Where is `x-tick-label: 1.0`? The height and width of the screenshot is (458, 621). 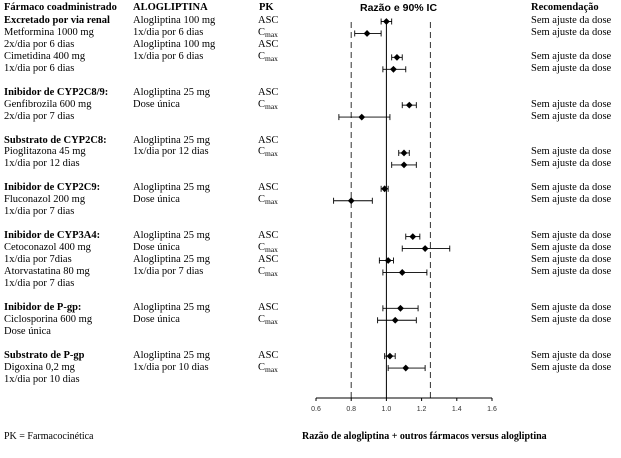
x-tick-label: 1.0 is located at coordinates (387, 409).